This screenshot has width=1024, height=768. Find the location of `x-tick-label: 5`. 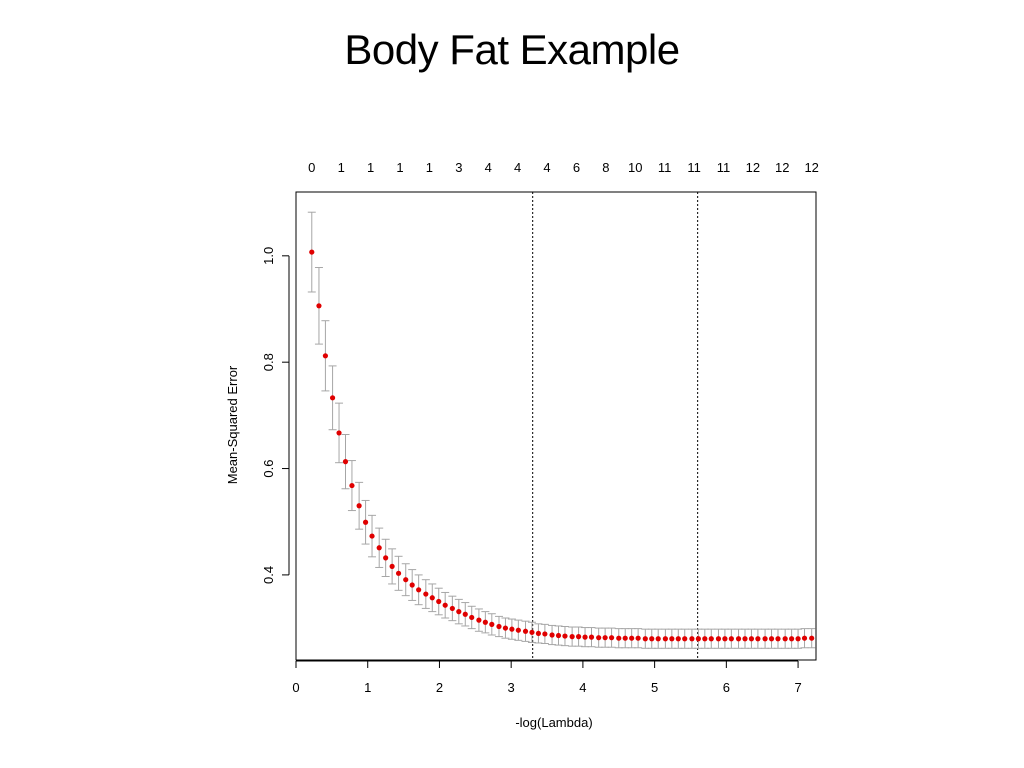

x-tick-label: 5 is located at coordinates (654, 687).